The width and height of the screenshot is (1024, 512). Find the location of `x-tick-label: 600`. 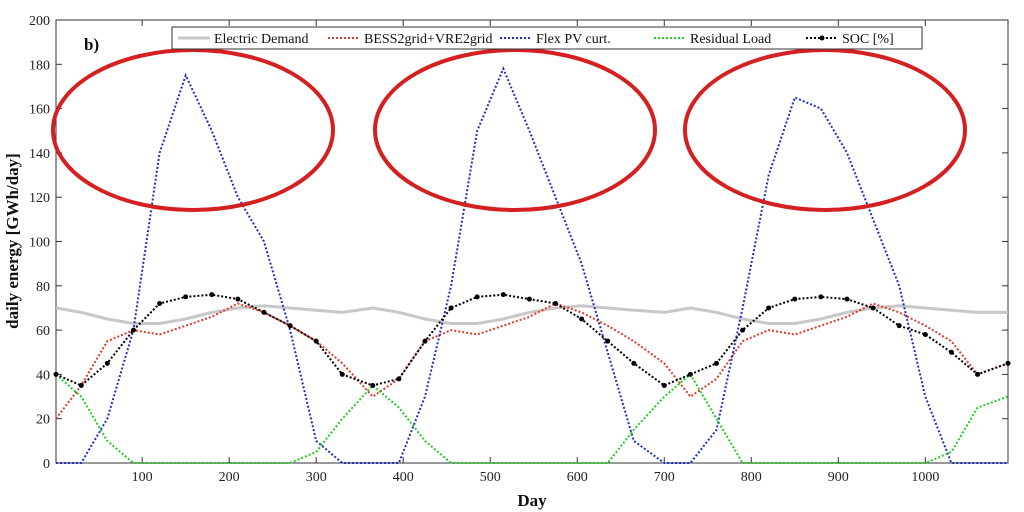

x-tick-label: 600 is located at coordinates (577, 477).